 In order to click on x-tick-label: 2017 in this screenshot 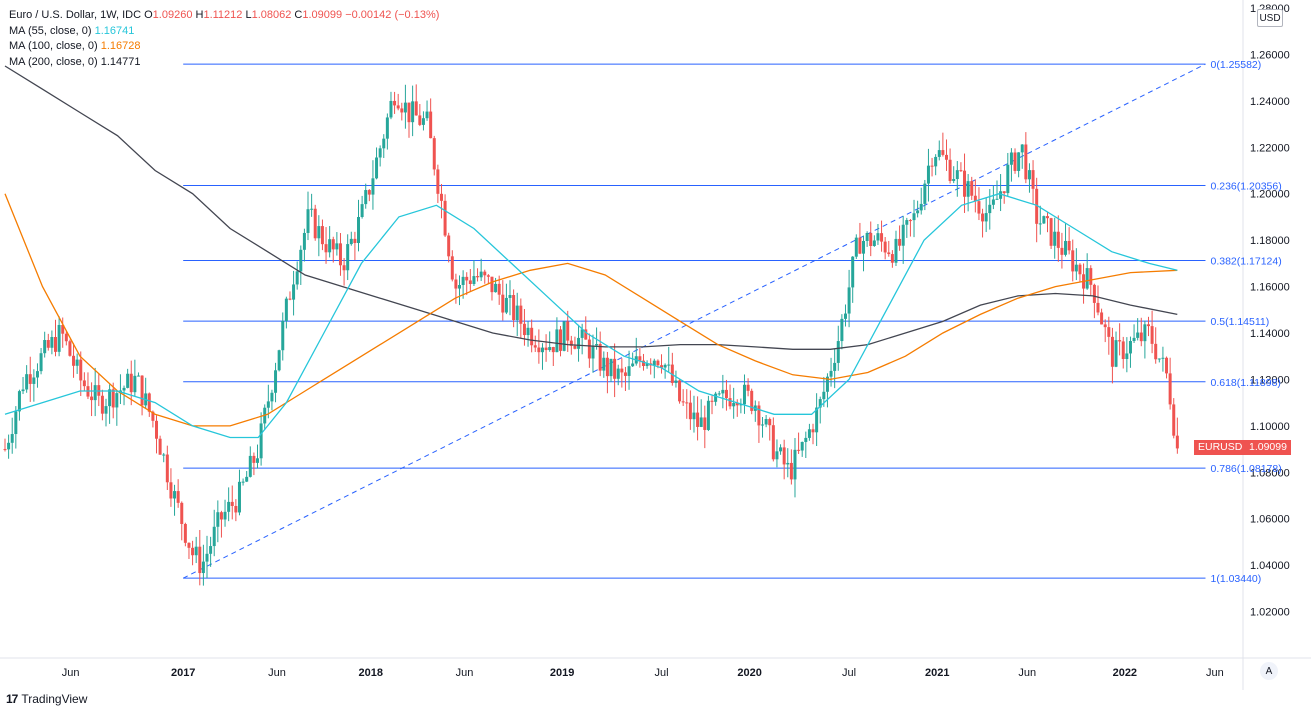, I will do `click(183, 673)`.